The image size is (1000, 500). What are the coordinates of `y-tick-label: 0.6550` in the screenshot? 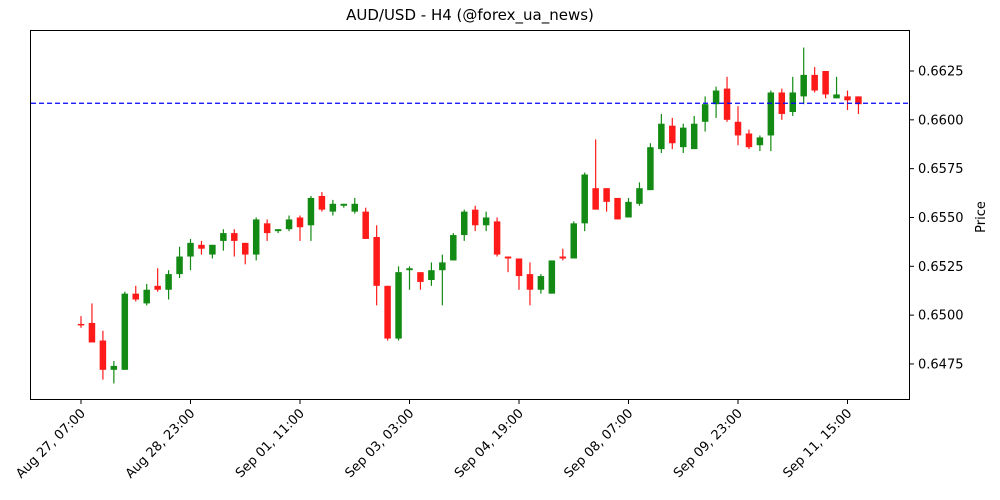 It's located at (941, 218).